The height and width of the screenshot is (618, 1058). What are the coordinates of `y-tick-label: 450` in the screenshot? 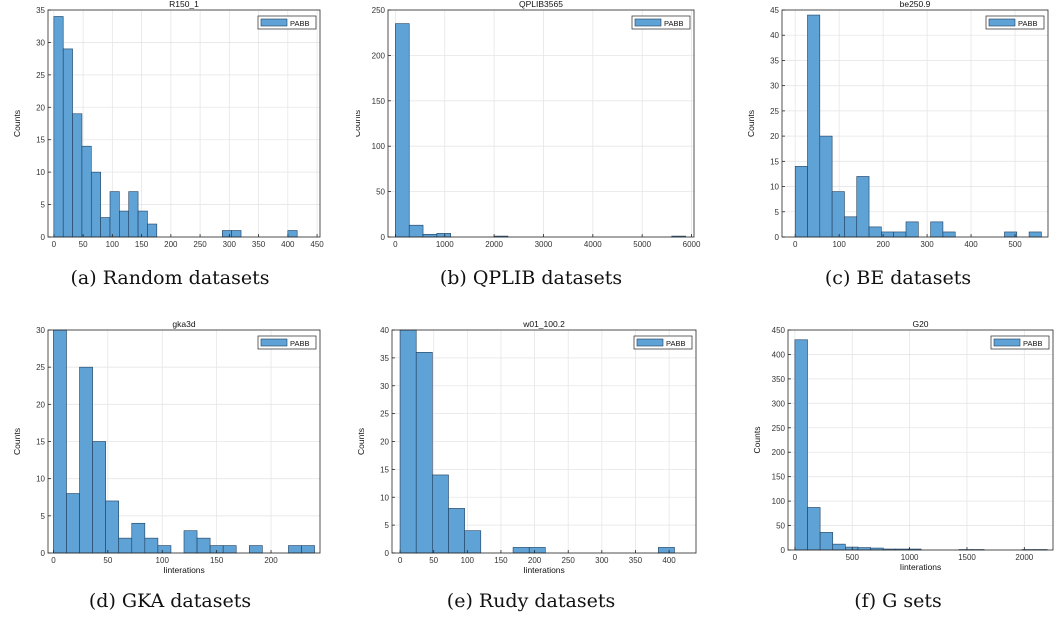 It's located at (779, 330).